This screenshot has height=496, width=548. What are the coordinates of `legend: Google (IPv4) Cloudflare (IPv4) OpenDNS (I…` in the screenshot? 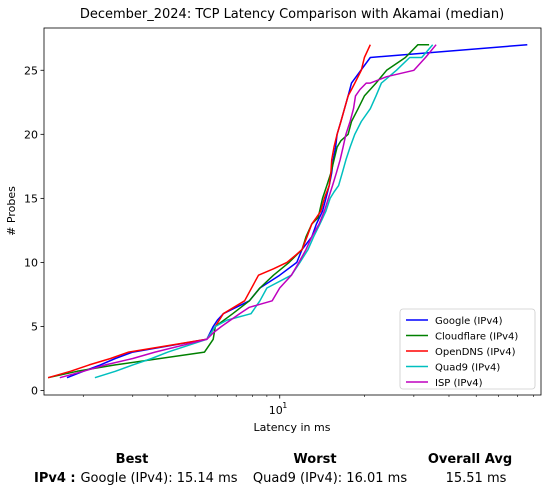 It's located at (467, 349).